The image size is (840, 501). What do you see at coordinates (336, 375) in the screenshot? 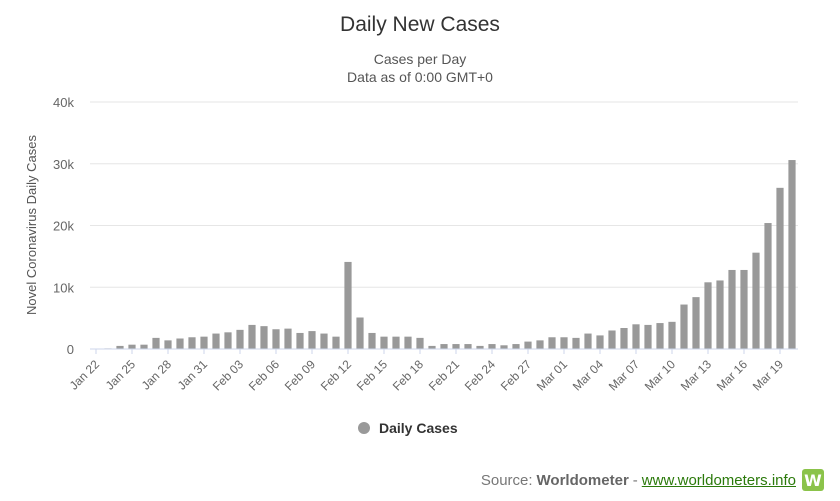
I see `x-tick-label: Feb 12` at bounding box center [336, 375].